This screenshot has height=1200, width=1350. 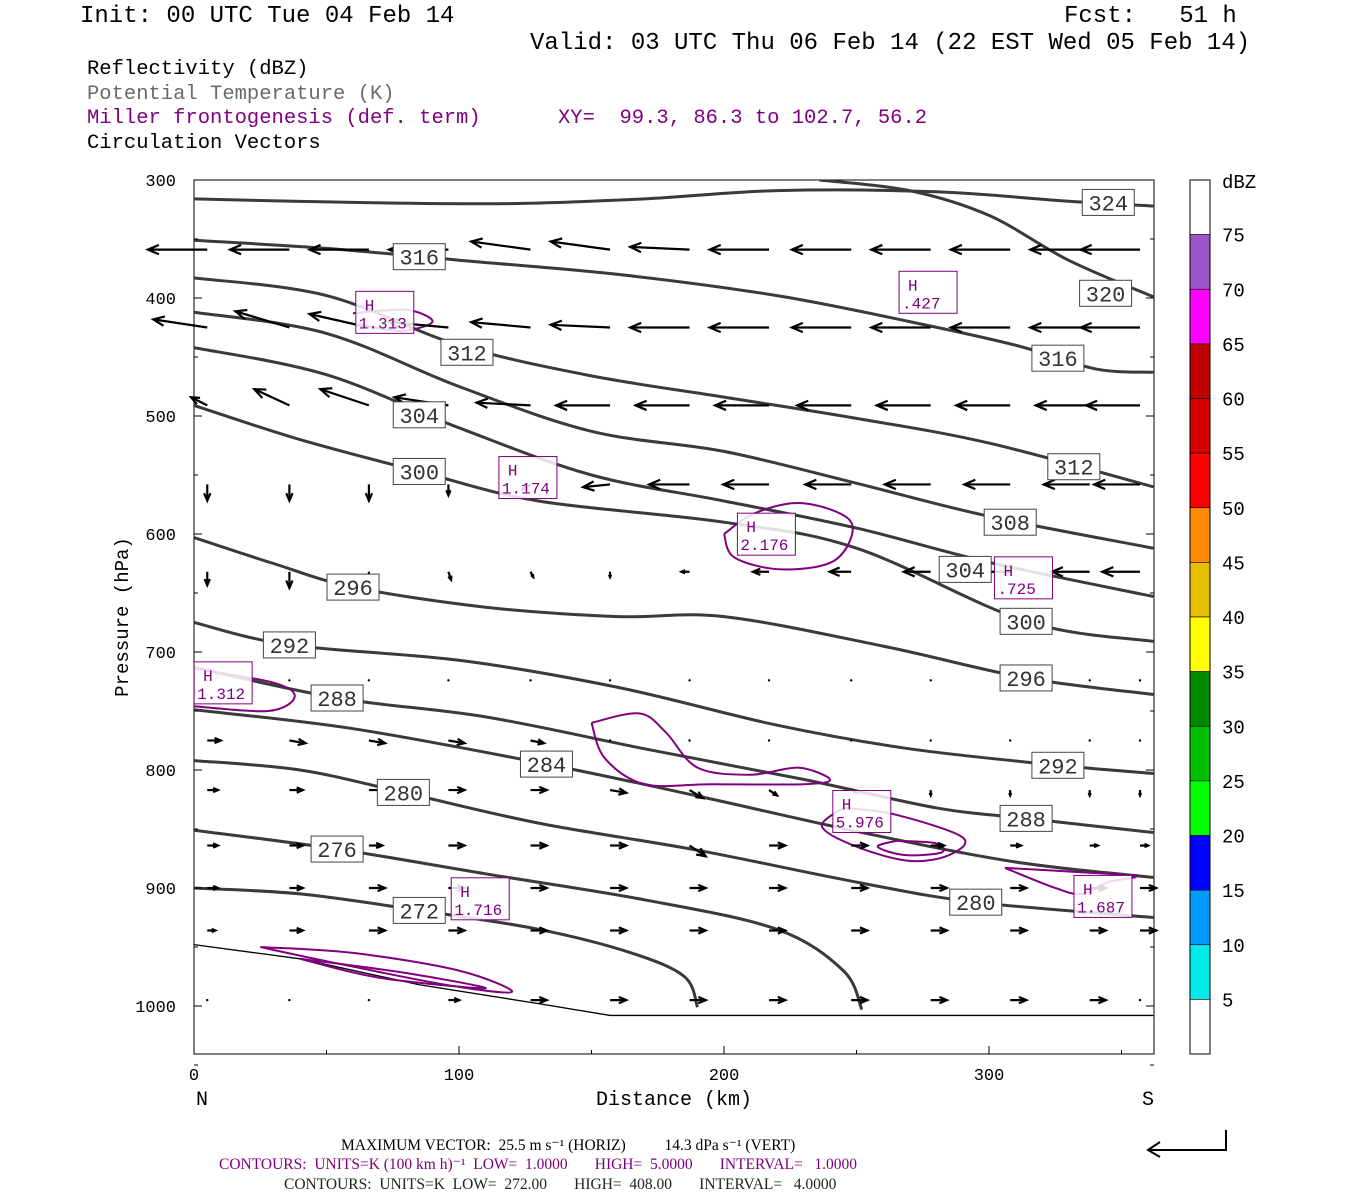 I want to click on contour-label: 280, so click(x=404, y=794).